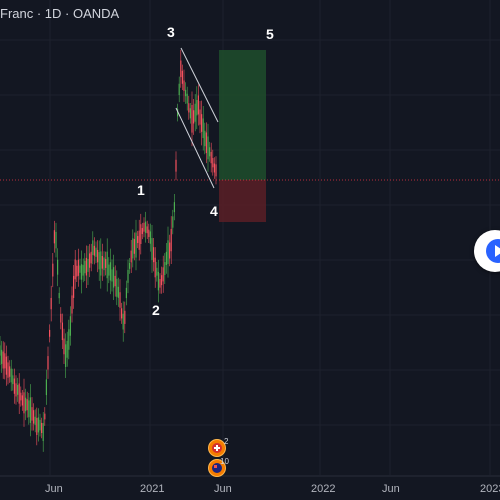 The image size is (500, 500). Describe the element at coordinates (226, 441) in the screenshot. I see `event-count-ch: 2` at that location.